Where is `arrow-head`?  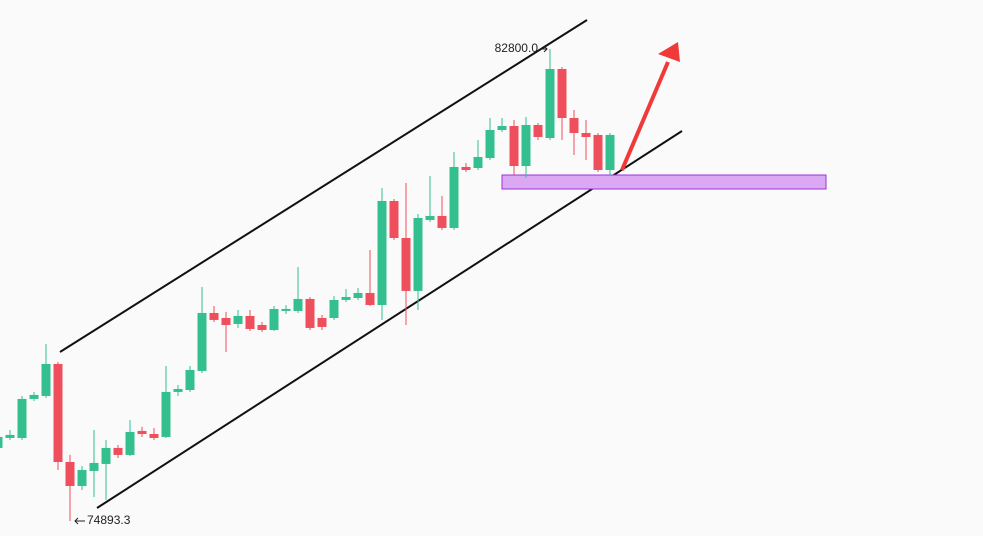 arrow-head is located at coordinates (669, 52).